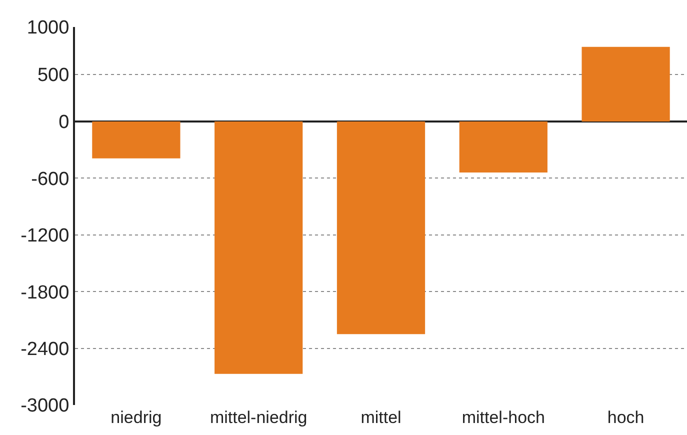  Describe the element at coordinates (48, 28) in the screenshot. I see `y-tick-label: 1000` at that location.